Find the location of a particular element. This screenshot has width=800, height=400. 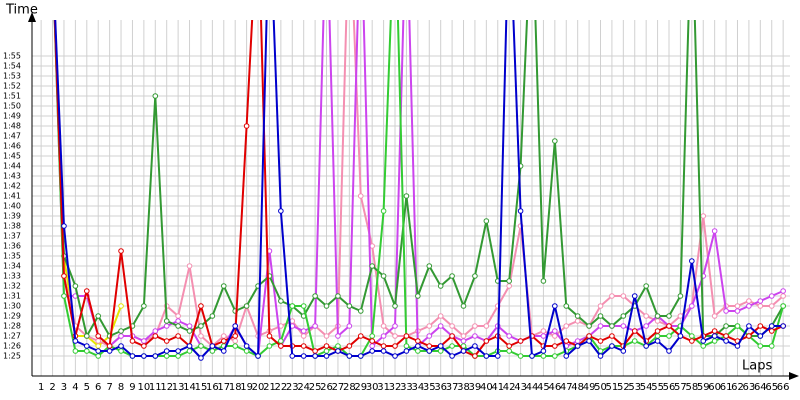

x-tick-label: 21 is located at coordinates (269, 387).